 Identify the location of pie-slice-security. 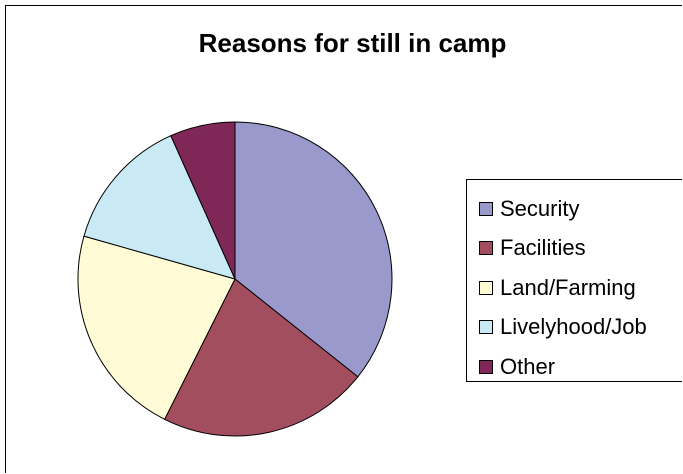
(313, 249).